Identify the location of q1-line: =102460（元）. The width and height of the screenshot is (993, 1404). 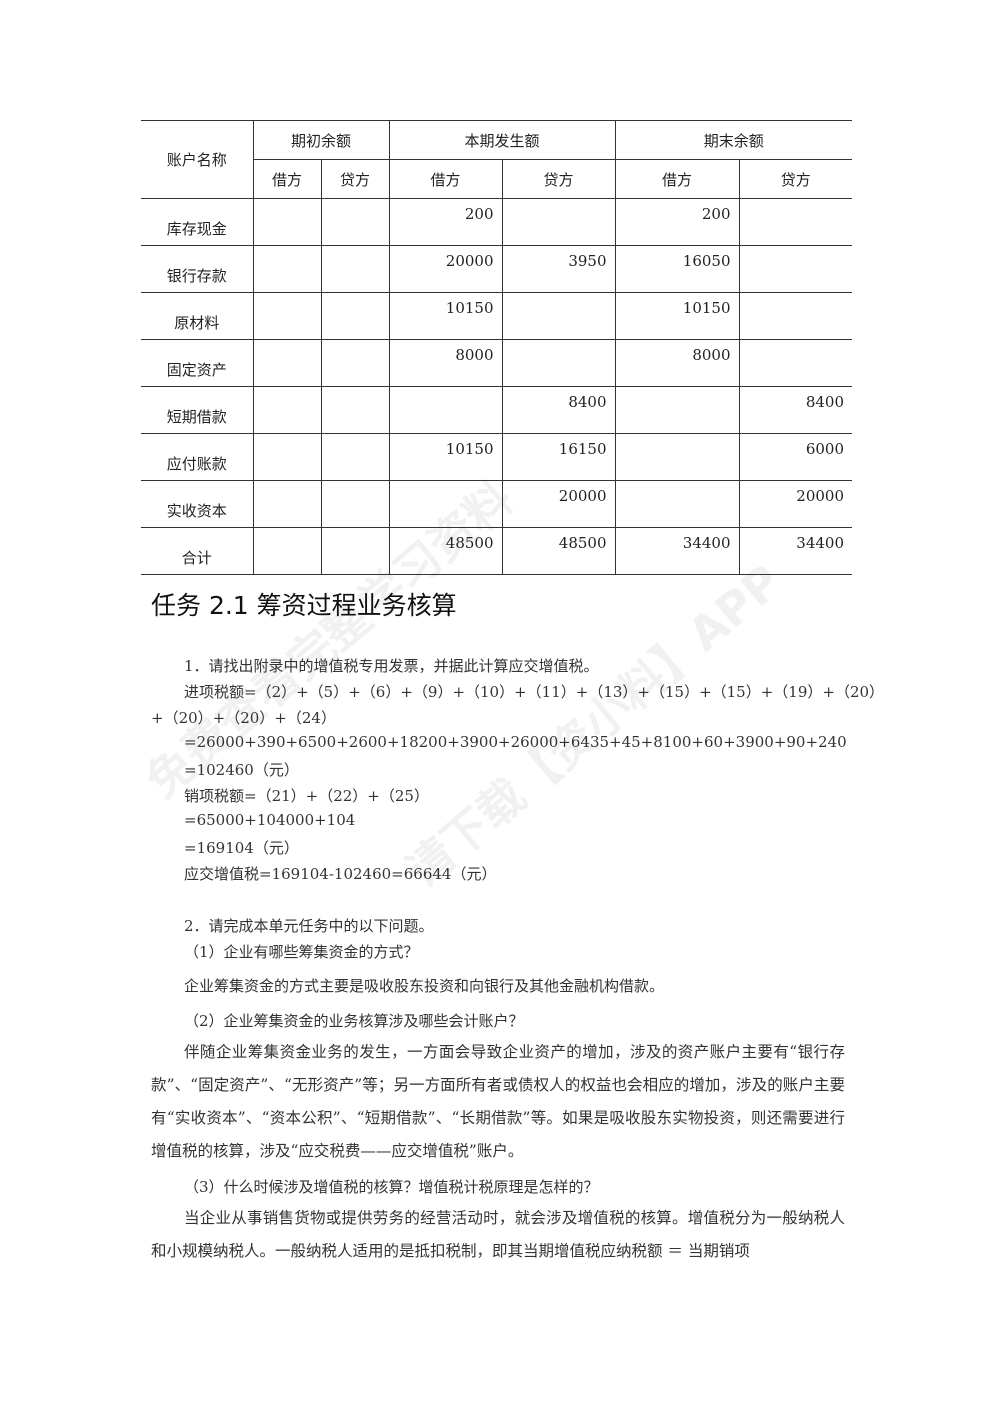
(241, 770).